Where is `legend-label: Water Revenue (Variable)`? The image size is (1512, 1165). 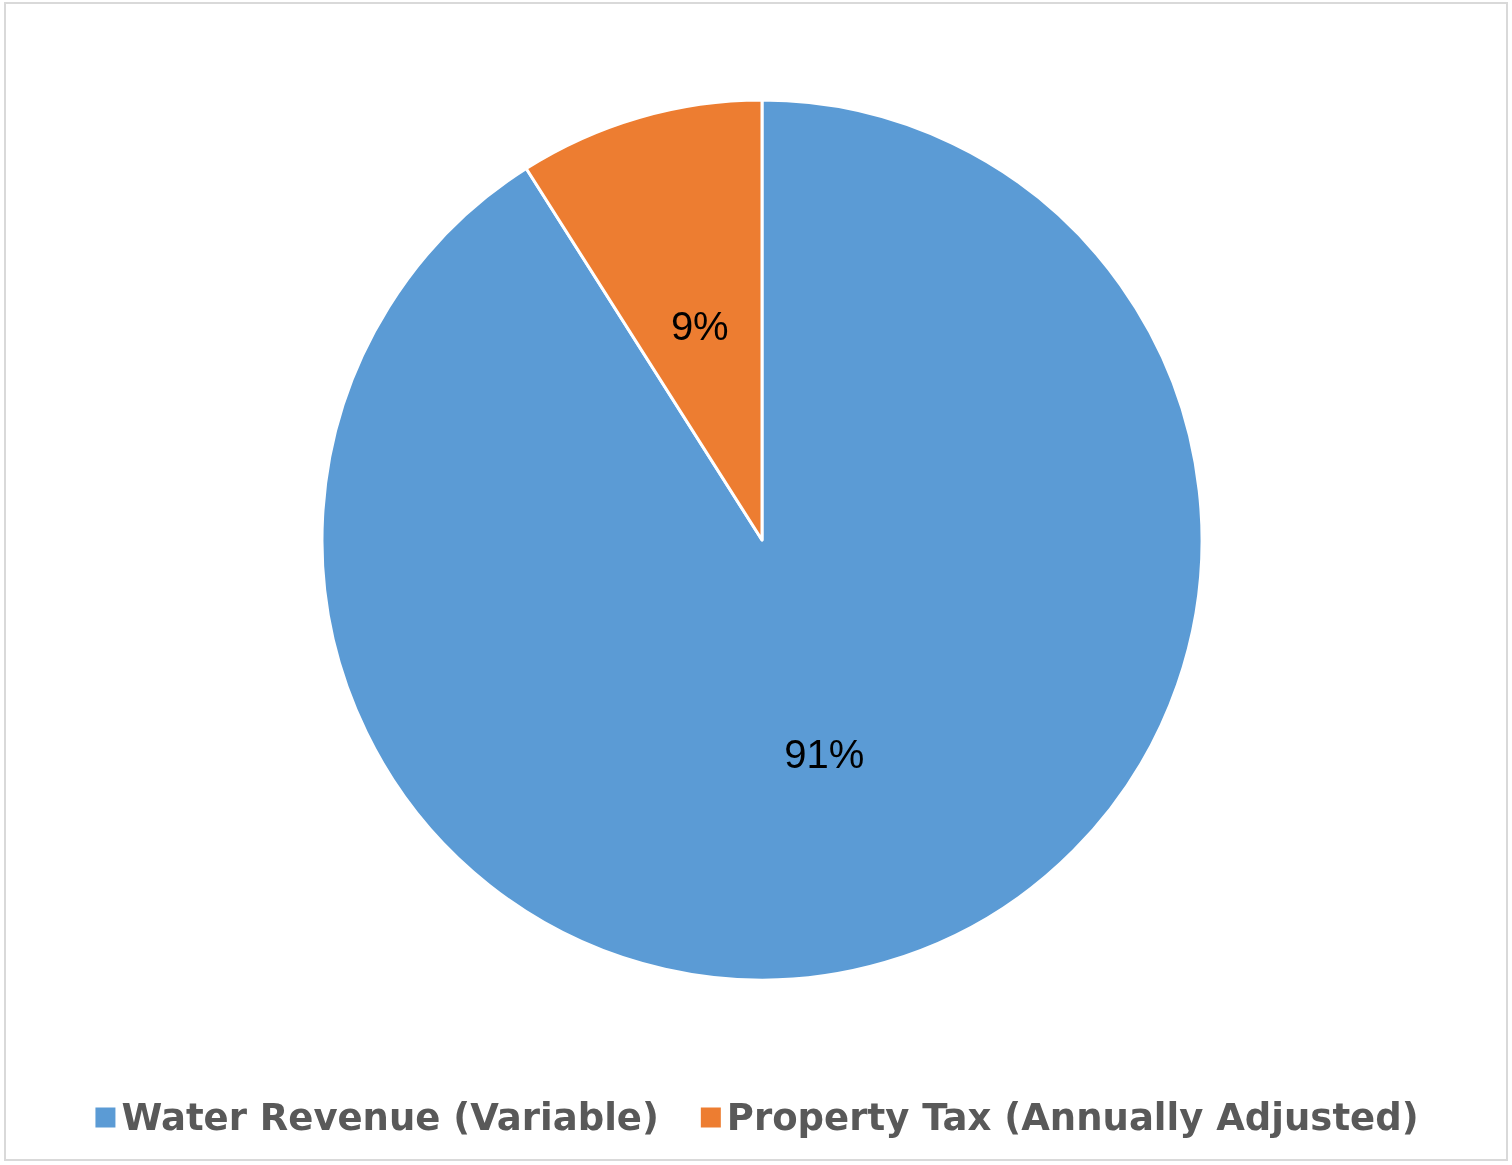
legend-label: Water Revenue (Variable) is located at coordinates (390, 1117).